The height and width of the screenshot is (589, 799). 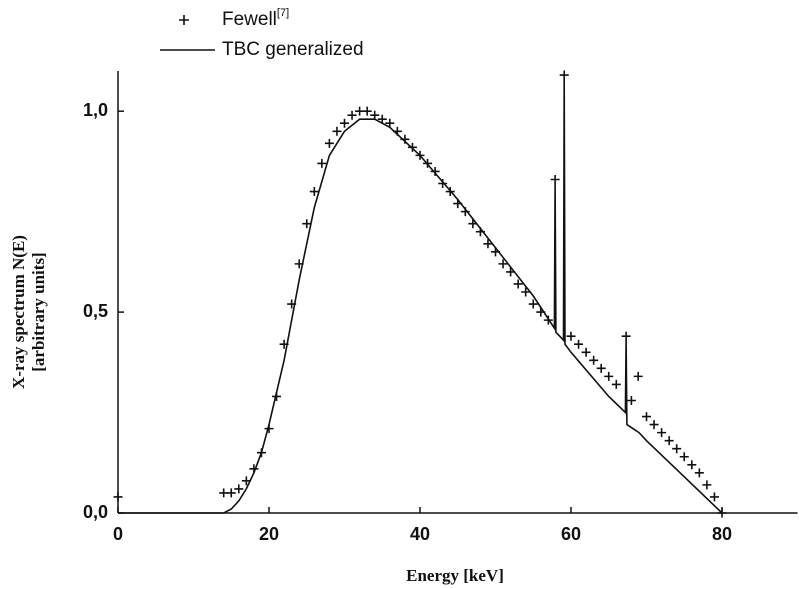 I want to click on legend-item: Fewell[7], so click(x=234, y=18).